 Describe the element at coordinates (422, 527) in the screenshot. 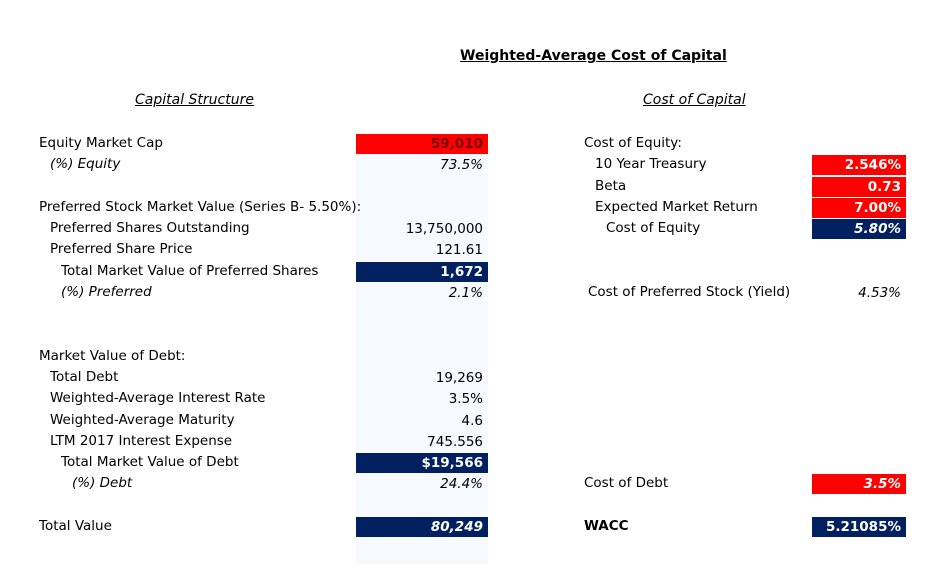

I see `total-value-value: 80,249` at that location.